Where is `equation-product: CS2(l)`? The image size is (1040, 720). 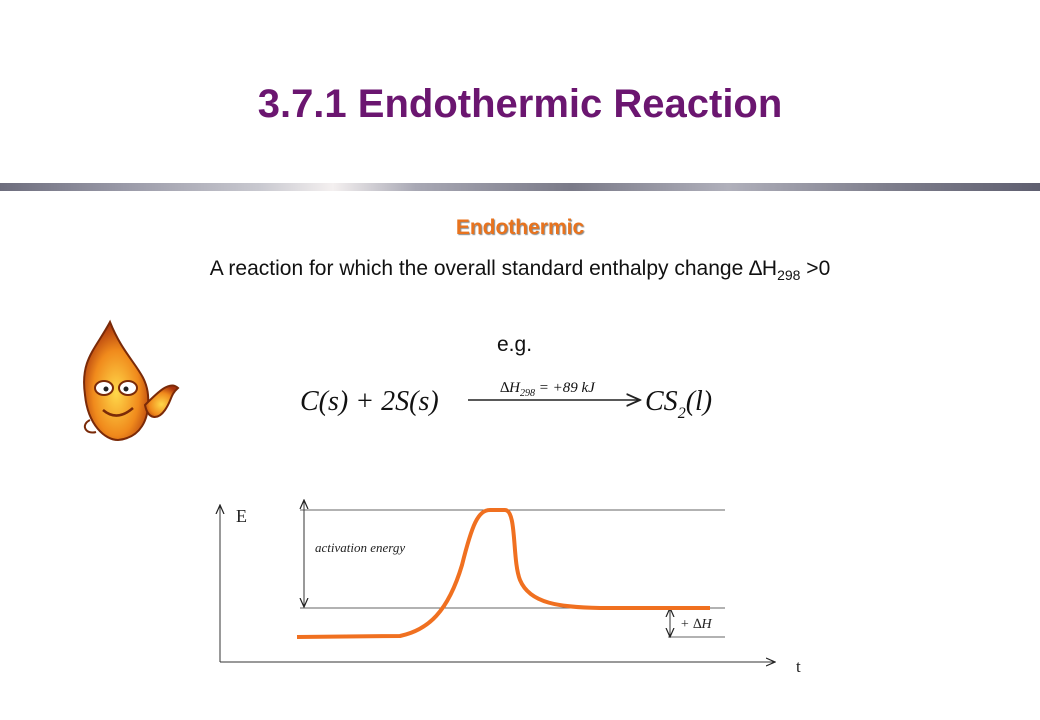
equation-product: CS2(l) is located at coordinates (678, 404).